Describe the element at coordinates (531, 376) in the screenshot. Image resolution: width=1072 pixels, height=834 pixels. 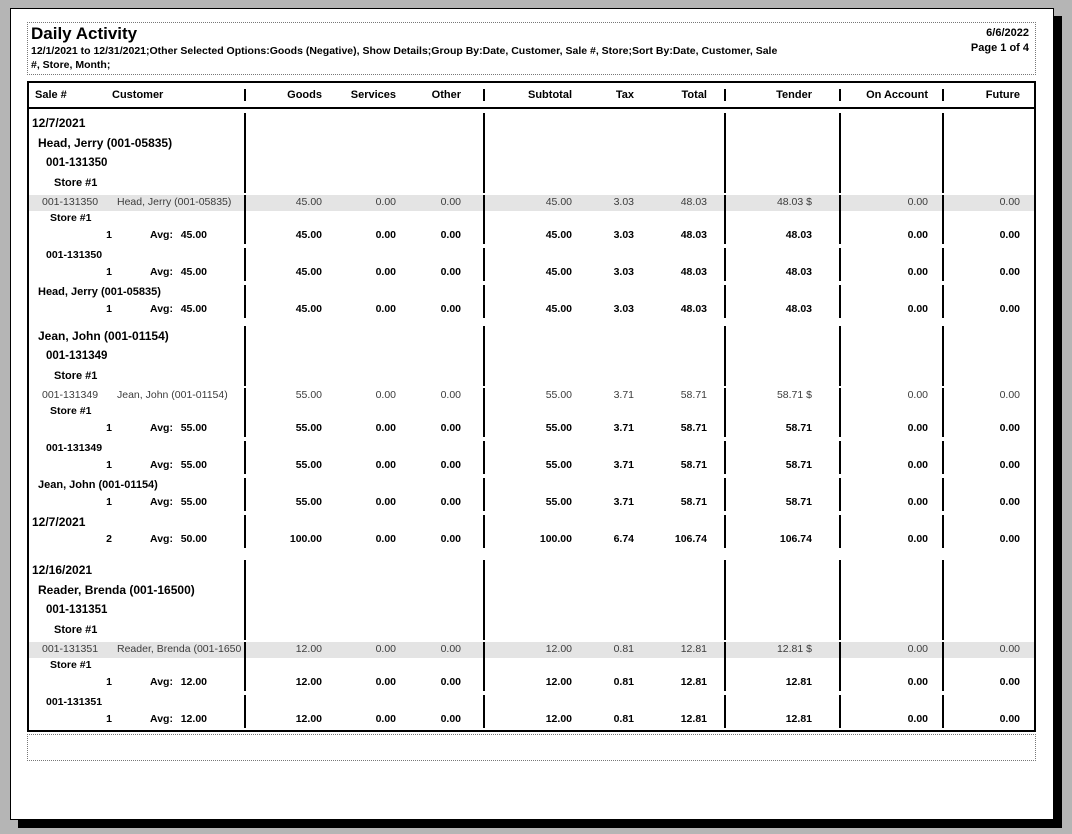
I see `group-label-row: Store #1` at that location.